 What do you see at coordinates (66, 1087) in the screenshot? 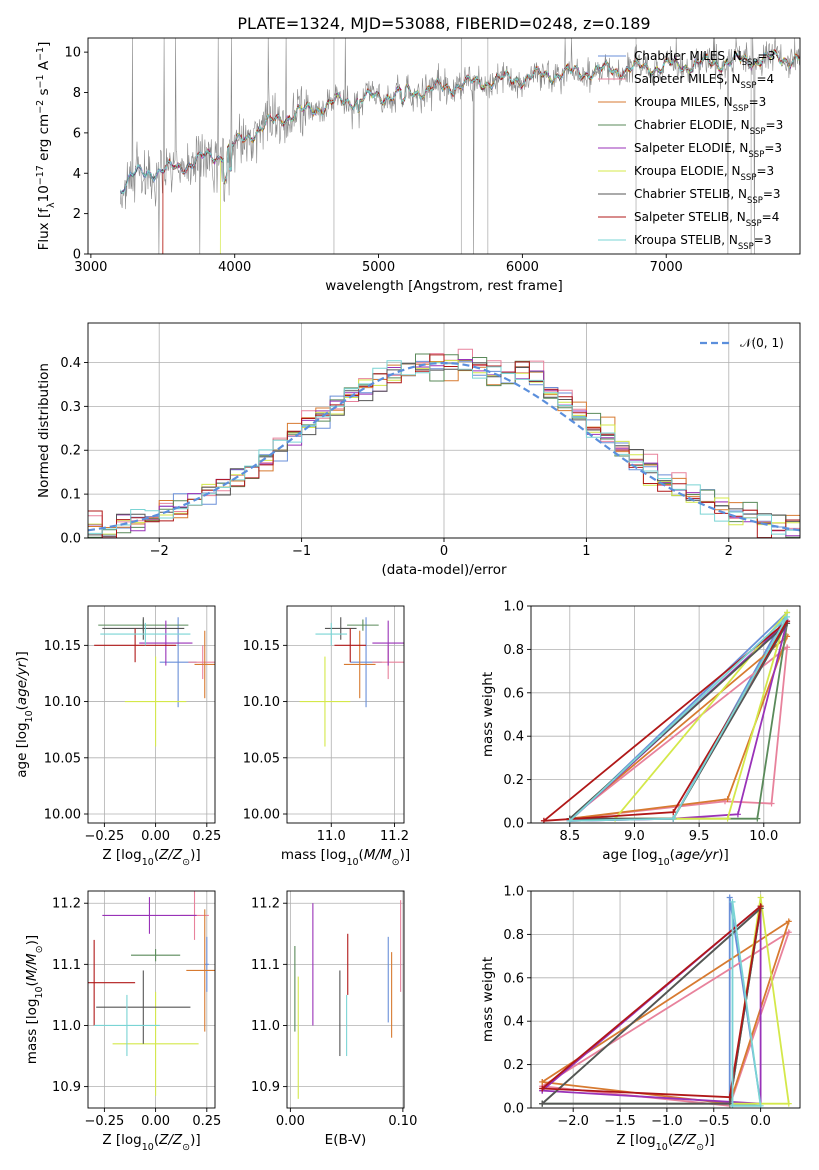
I see `y-tick-label: 10.9` at bounding box center [66, 1087].